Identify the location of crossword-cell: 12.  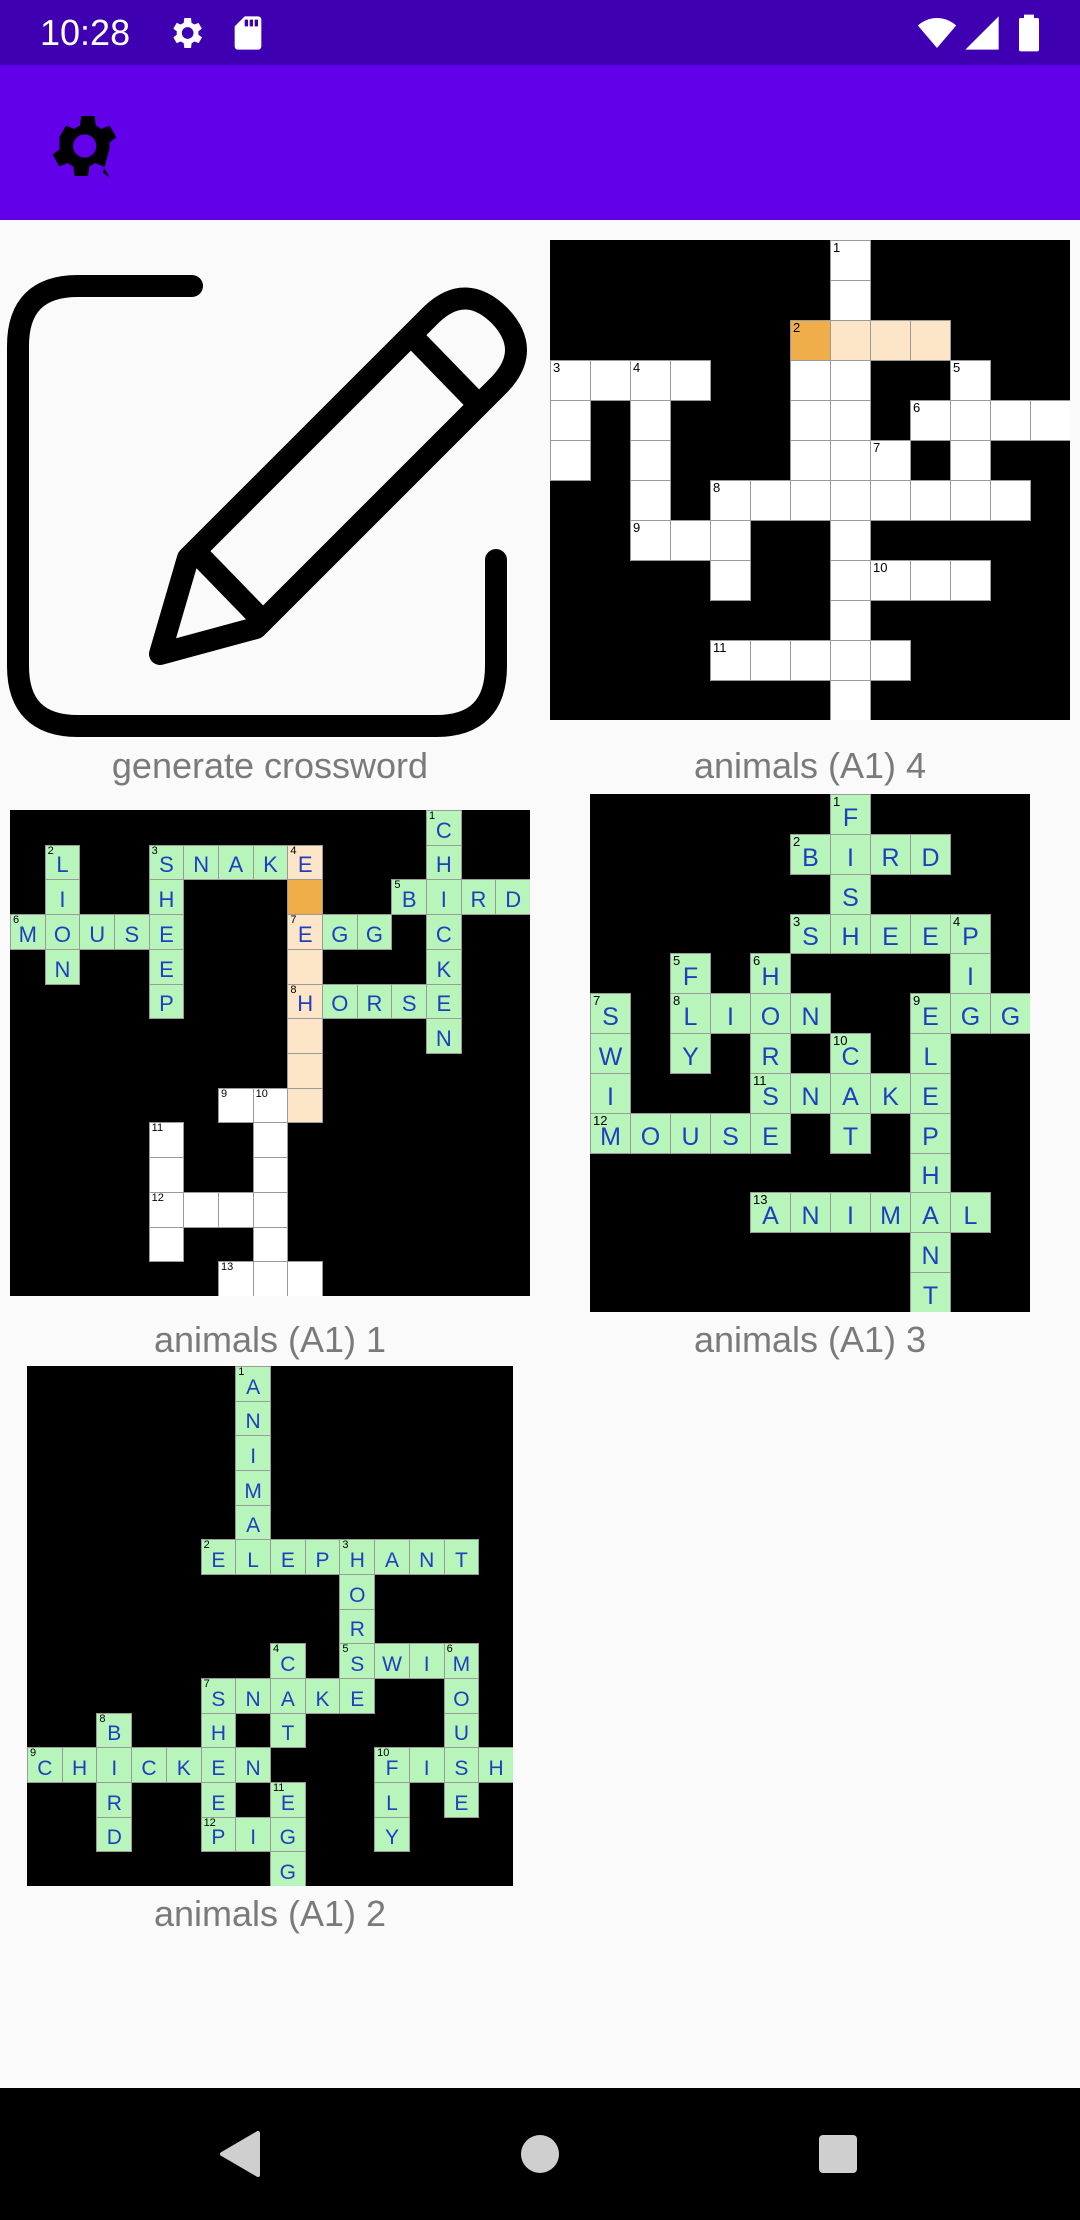
(166, 1209).